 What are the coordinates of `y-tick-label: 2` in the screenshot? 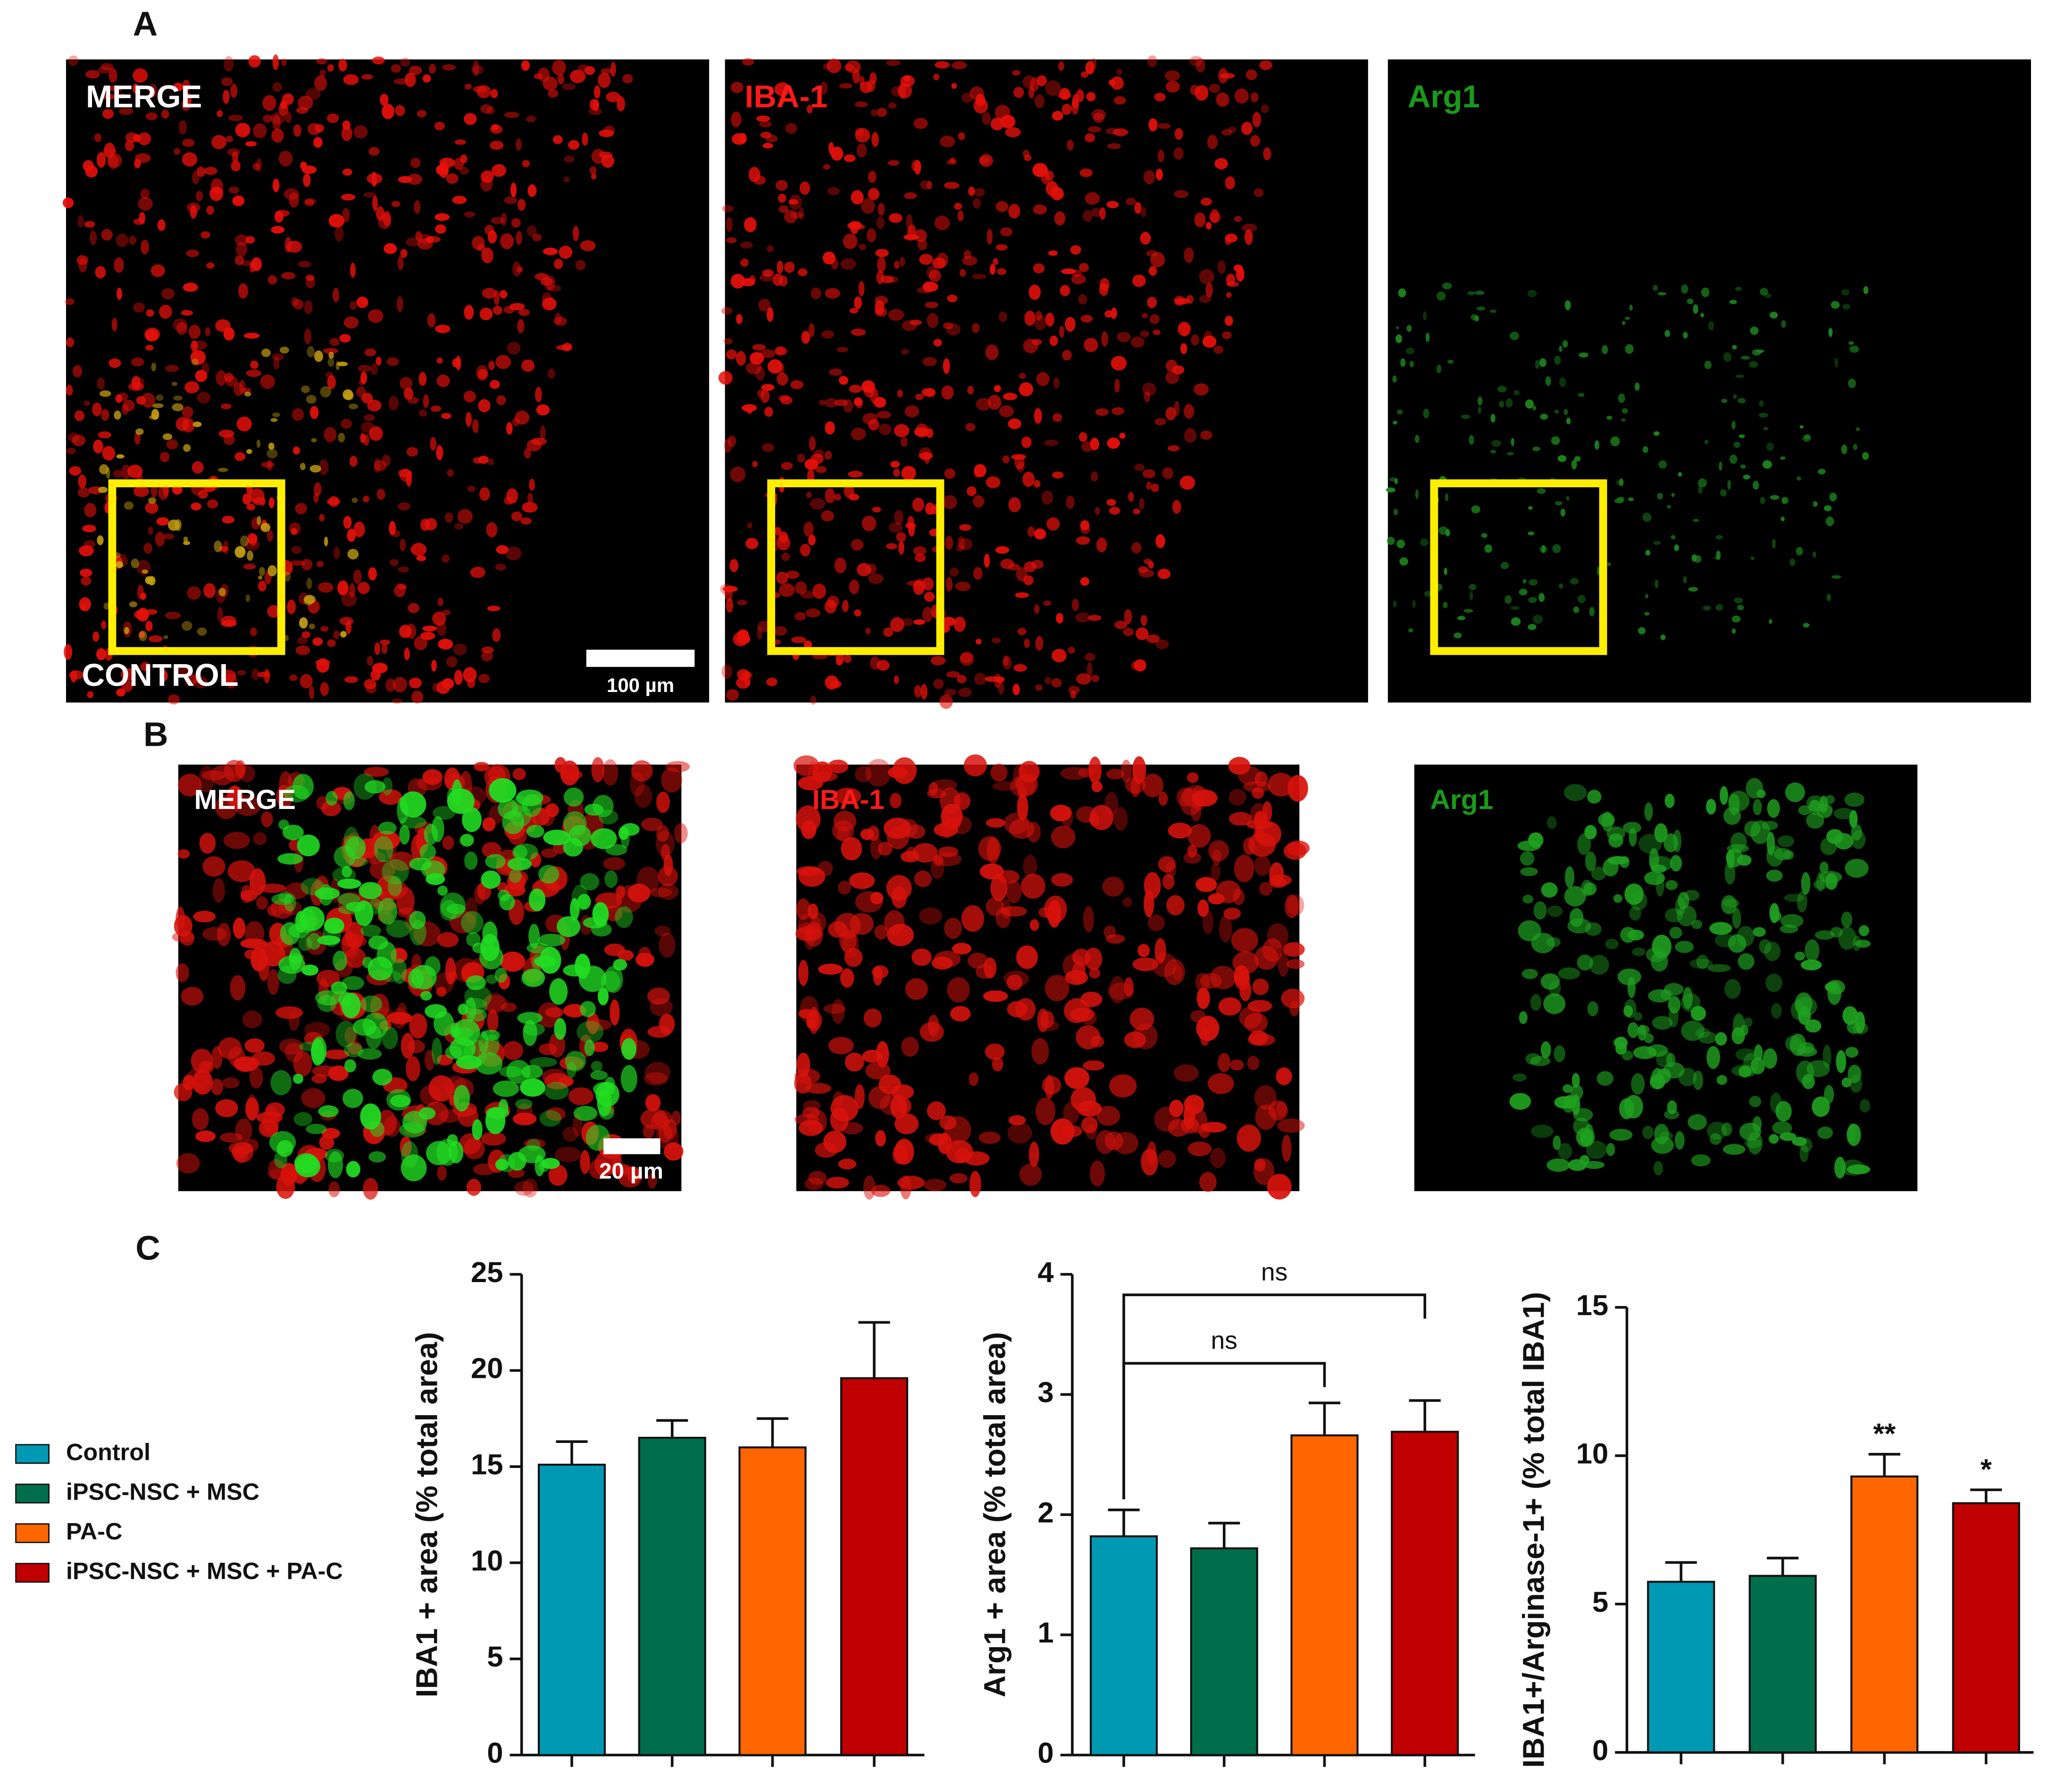 It's located at (1045, 1512).